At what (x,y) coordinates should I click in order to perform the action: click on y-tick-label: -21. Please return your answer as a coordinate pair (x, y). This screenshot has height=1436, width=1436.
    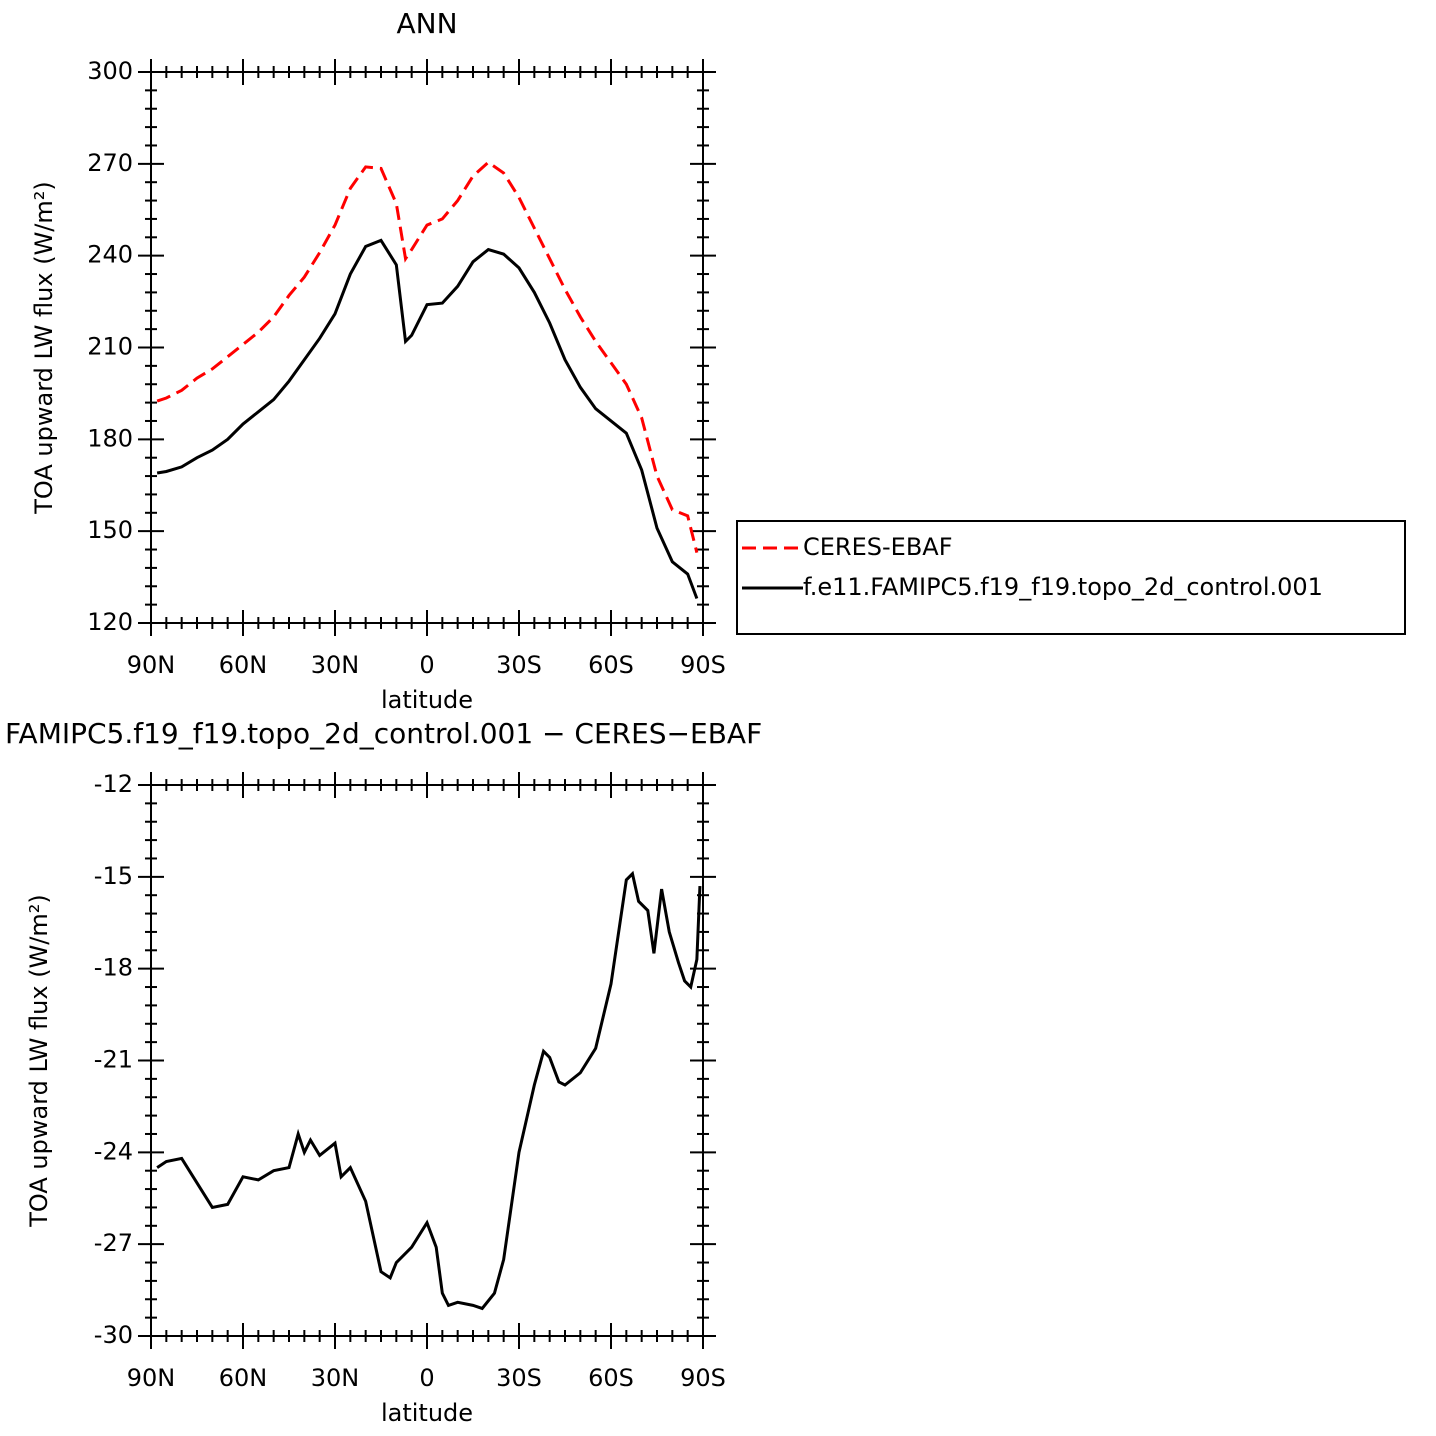
    Looking at the image, I should click on (113, 1060).